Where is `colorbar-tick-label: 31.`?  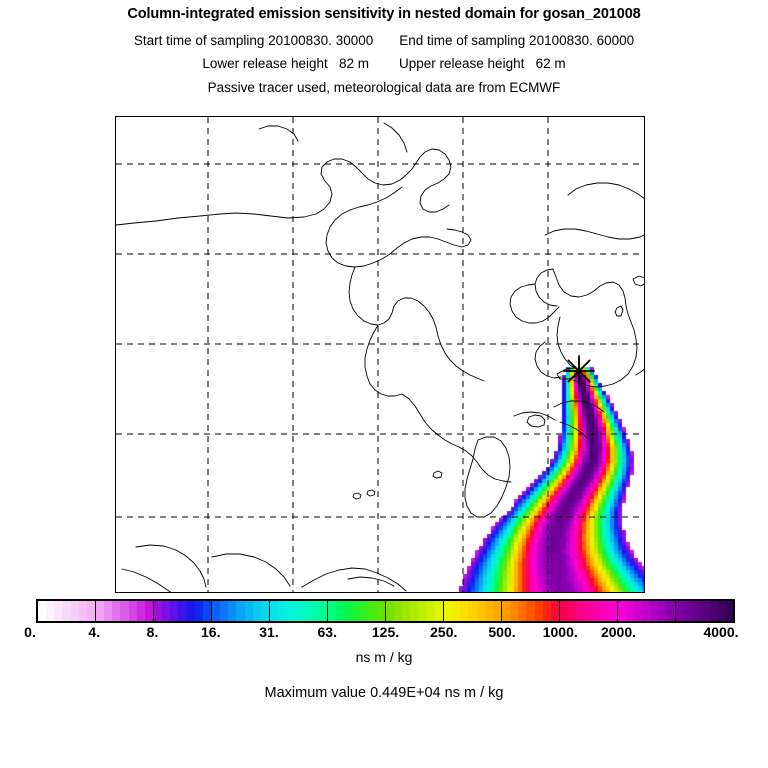 colorbar-tick-label: 31. is located at coordinates (269, 632).